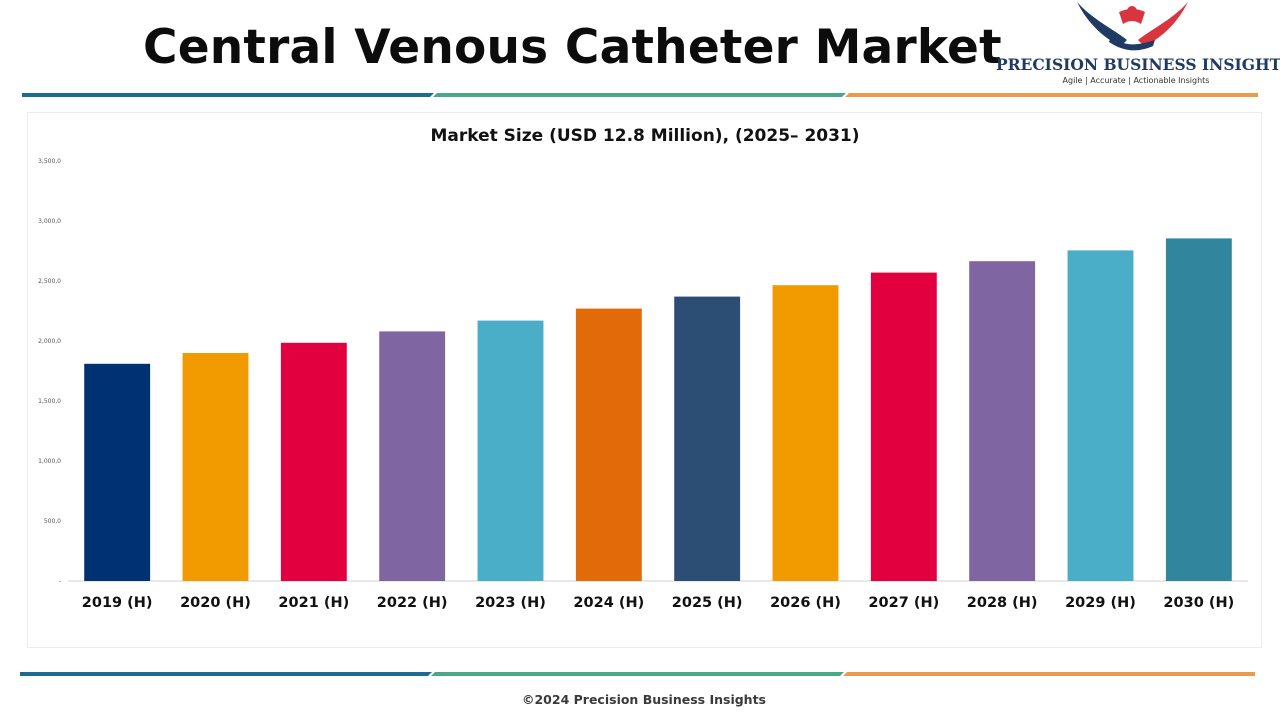 The width and height of the screenshot is (1280, 720). I want to click on y-tick-label: 1,500,0, so click(49, 401).